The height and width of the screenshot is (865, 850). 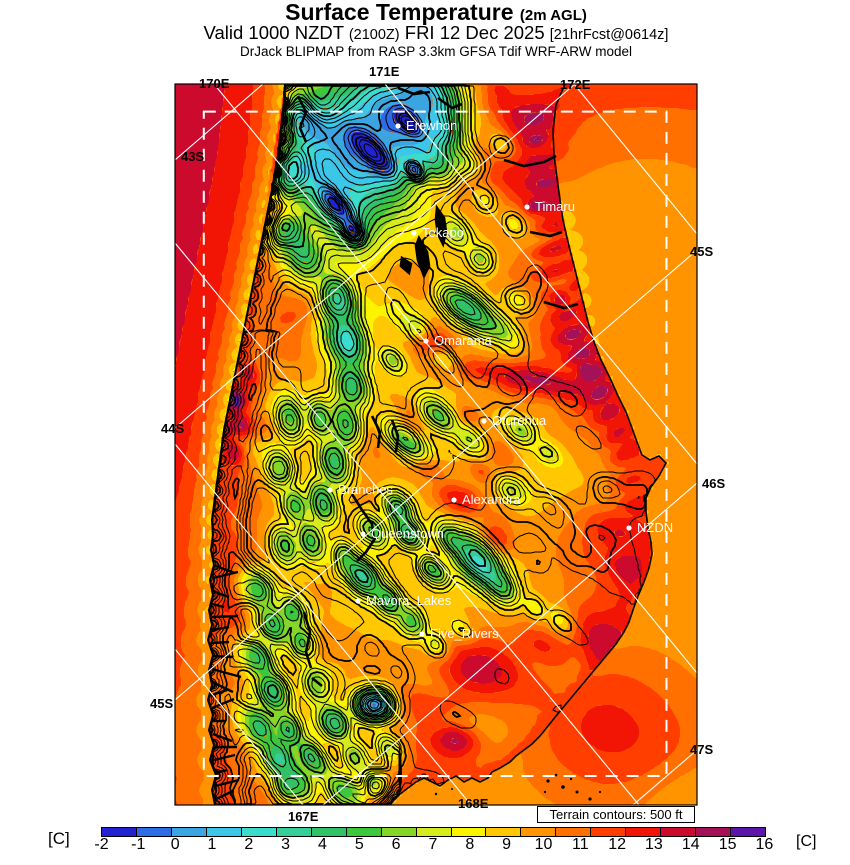 What do you see at coordinates (303, 816) in the screenshot?
I see `svg-text: 167E` at bounding box center [303, 816].